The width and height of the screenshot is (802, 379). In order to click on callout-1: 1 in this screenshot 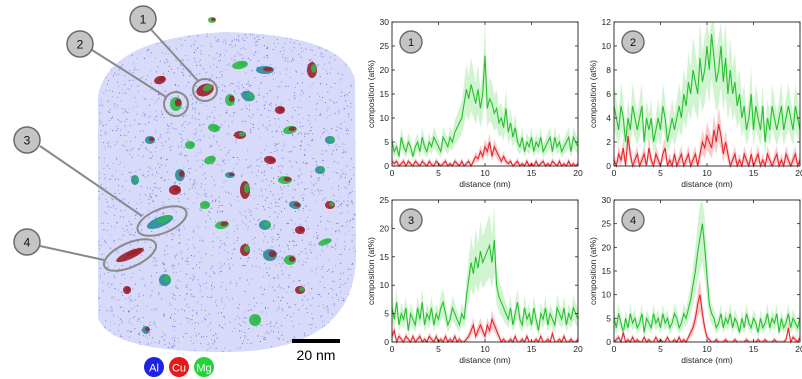, I will do `click(173, 53)`.